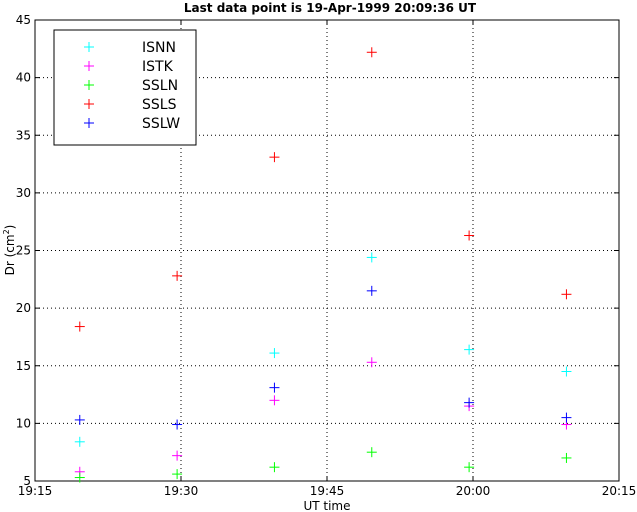  What do you see at coordinates (23, 20) in the screenshot?
I see `y-tick-label: 45` at bounding box center [23, 20].